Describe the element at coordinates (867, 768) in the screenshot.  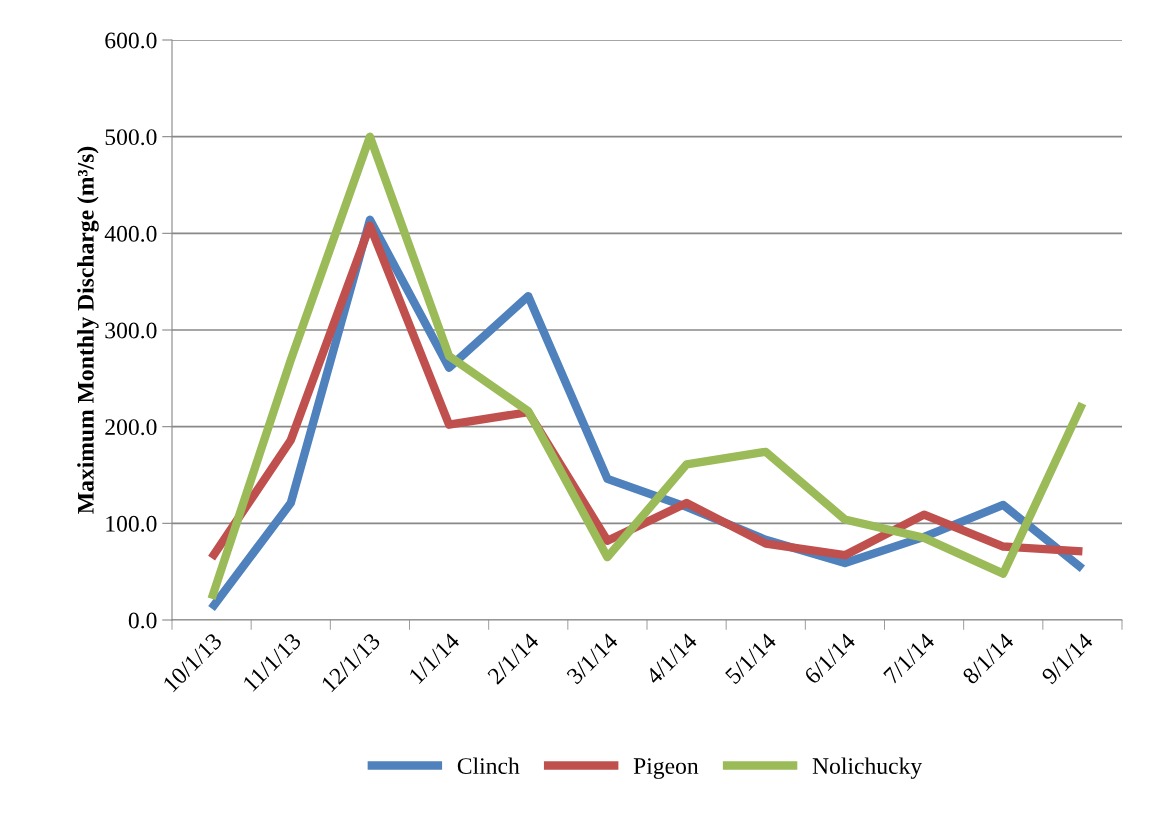
I see `legend-label: Nolichucky` at that location.